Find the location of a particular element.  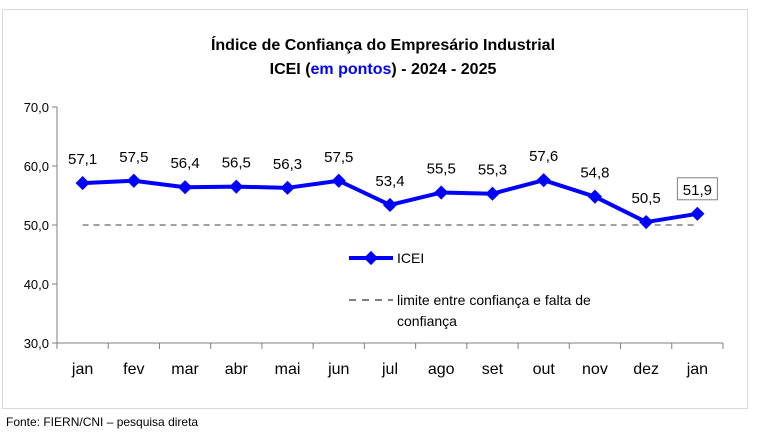

x-tick-label: fev is located at coordinates (133, 369).